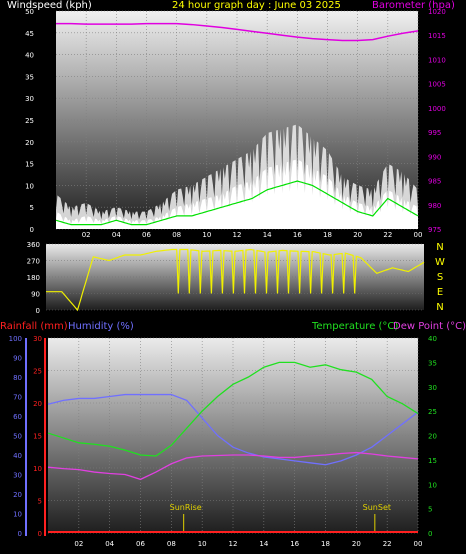 The height and width of the screenshot is (554, 466). I want to click on rain-tick-label: 30, so click(37, 339).